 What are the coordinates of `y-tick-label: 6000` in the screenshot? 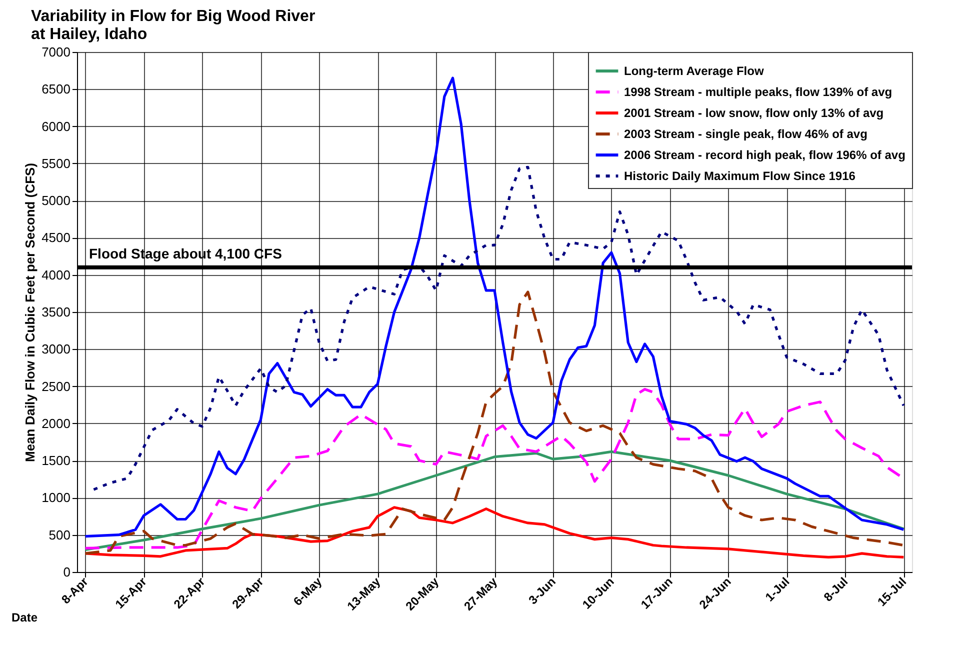 It's located at (56, 126).